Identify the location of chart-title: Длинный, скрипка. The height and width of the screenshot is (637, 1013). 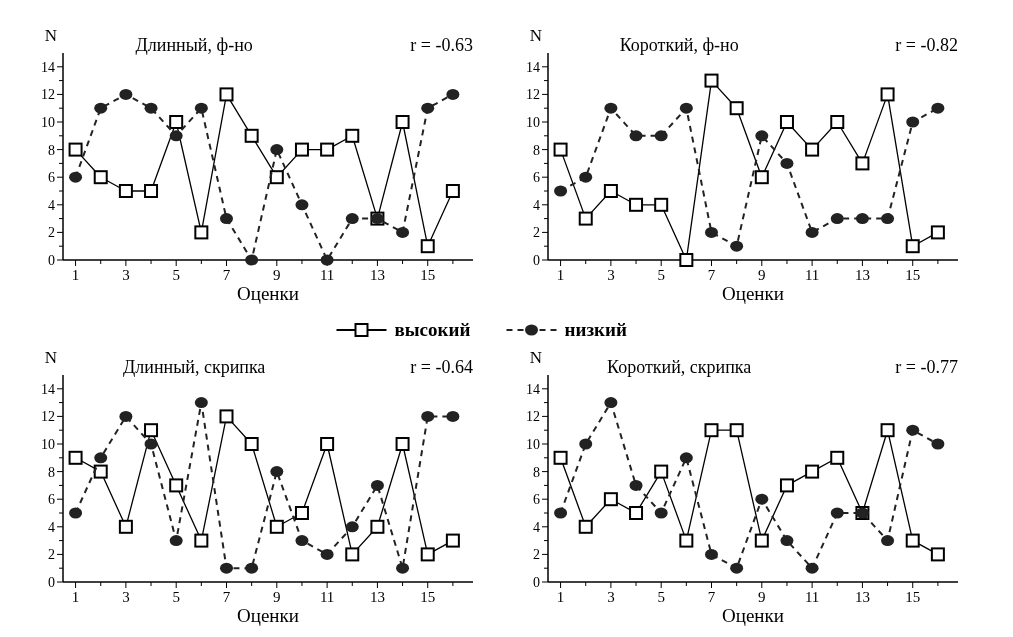
(194, 367).